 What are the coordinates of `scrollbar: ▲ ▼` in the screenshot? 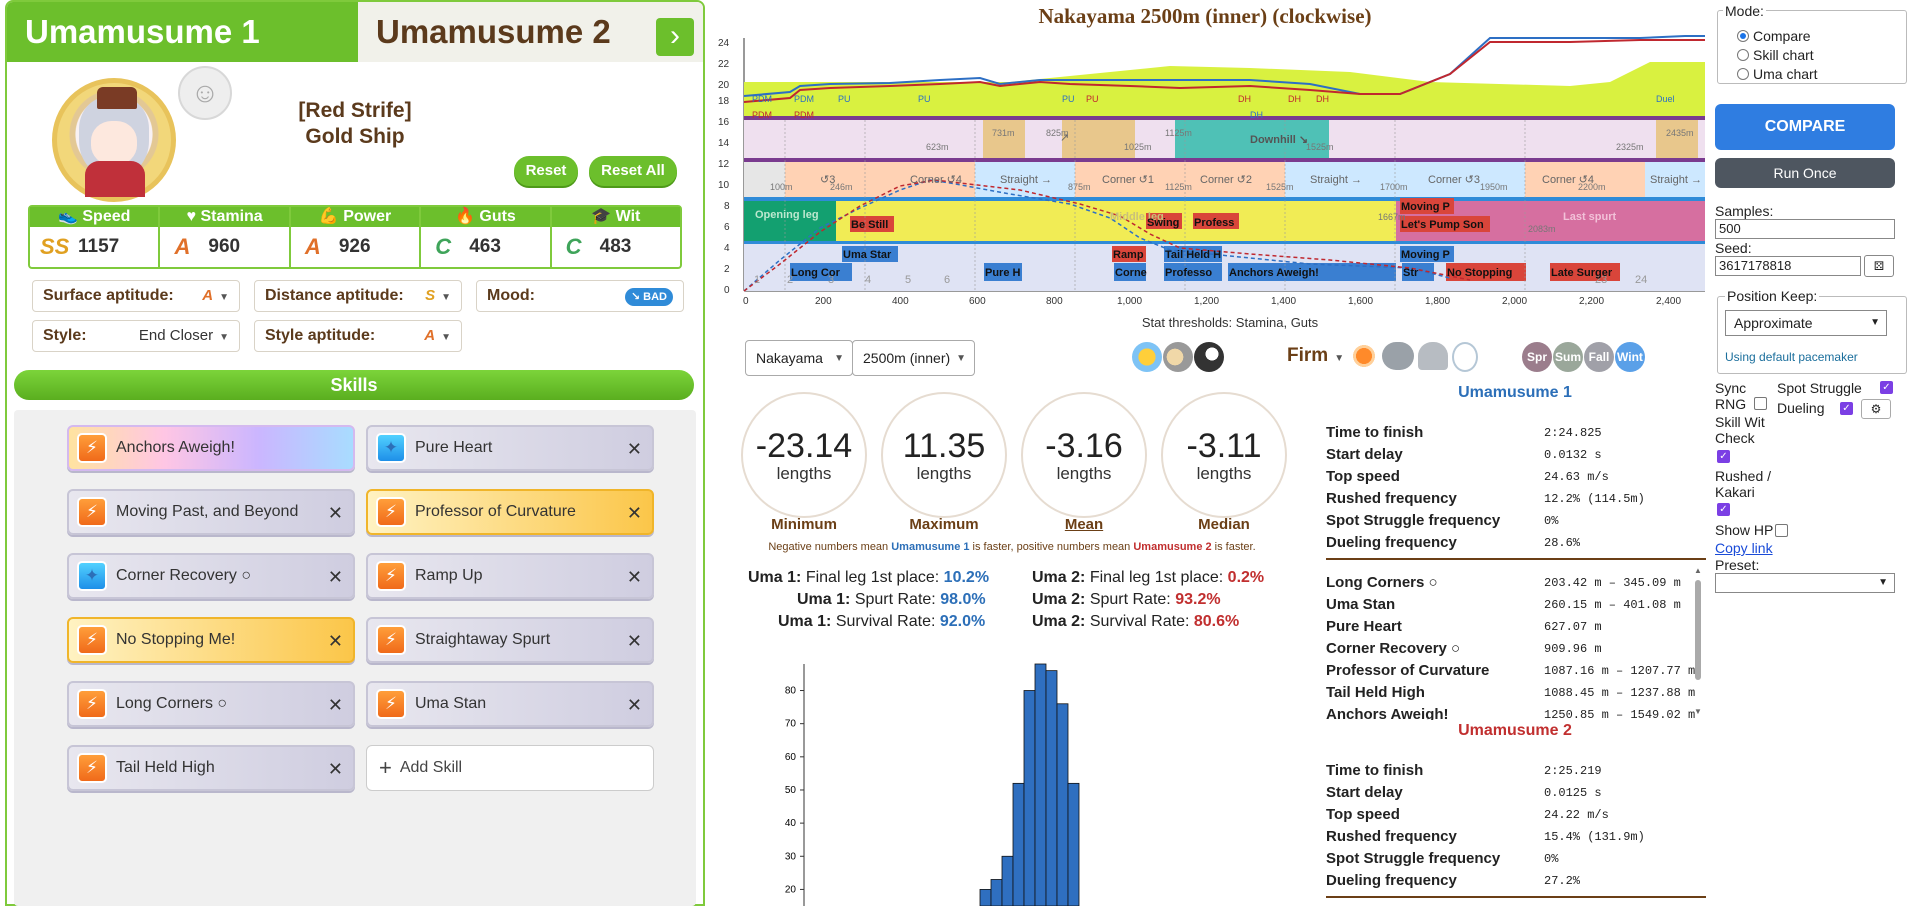 It's located at (1698, 641).